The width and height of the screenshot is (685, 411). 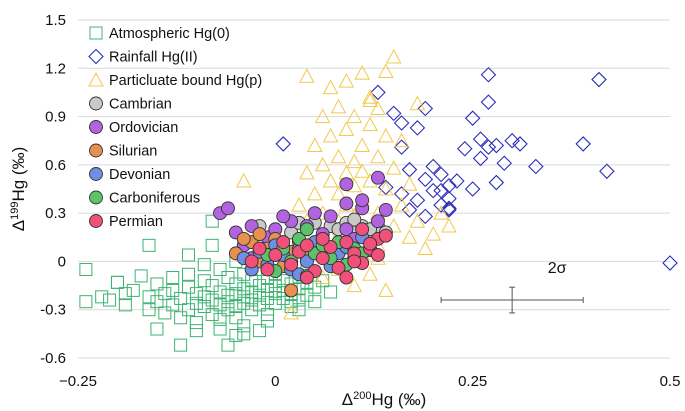 What do you see at coordinates (318, 253) in the screenshot?
I see `series-permian` at bounding box center [318, 253].